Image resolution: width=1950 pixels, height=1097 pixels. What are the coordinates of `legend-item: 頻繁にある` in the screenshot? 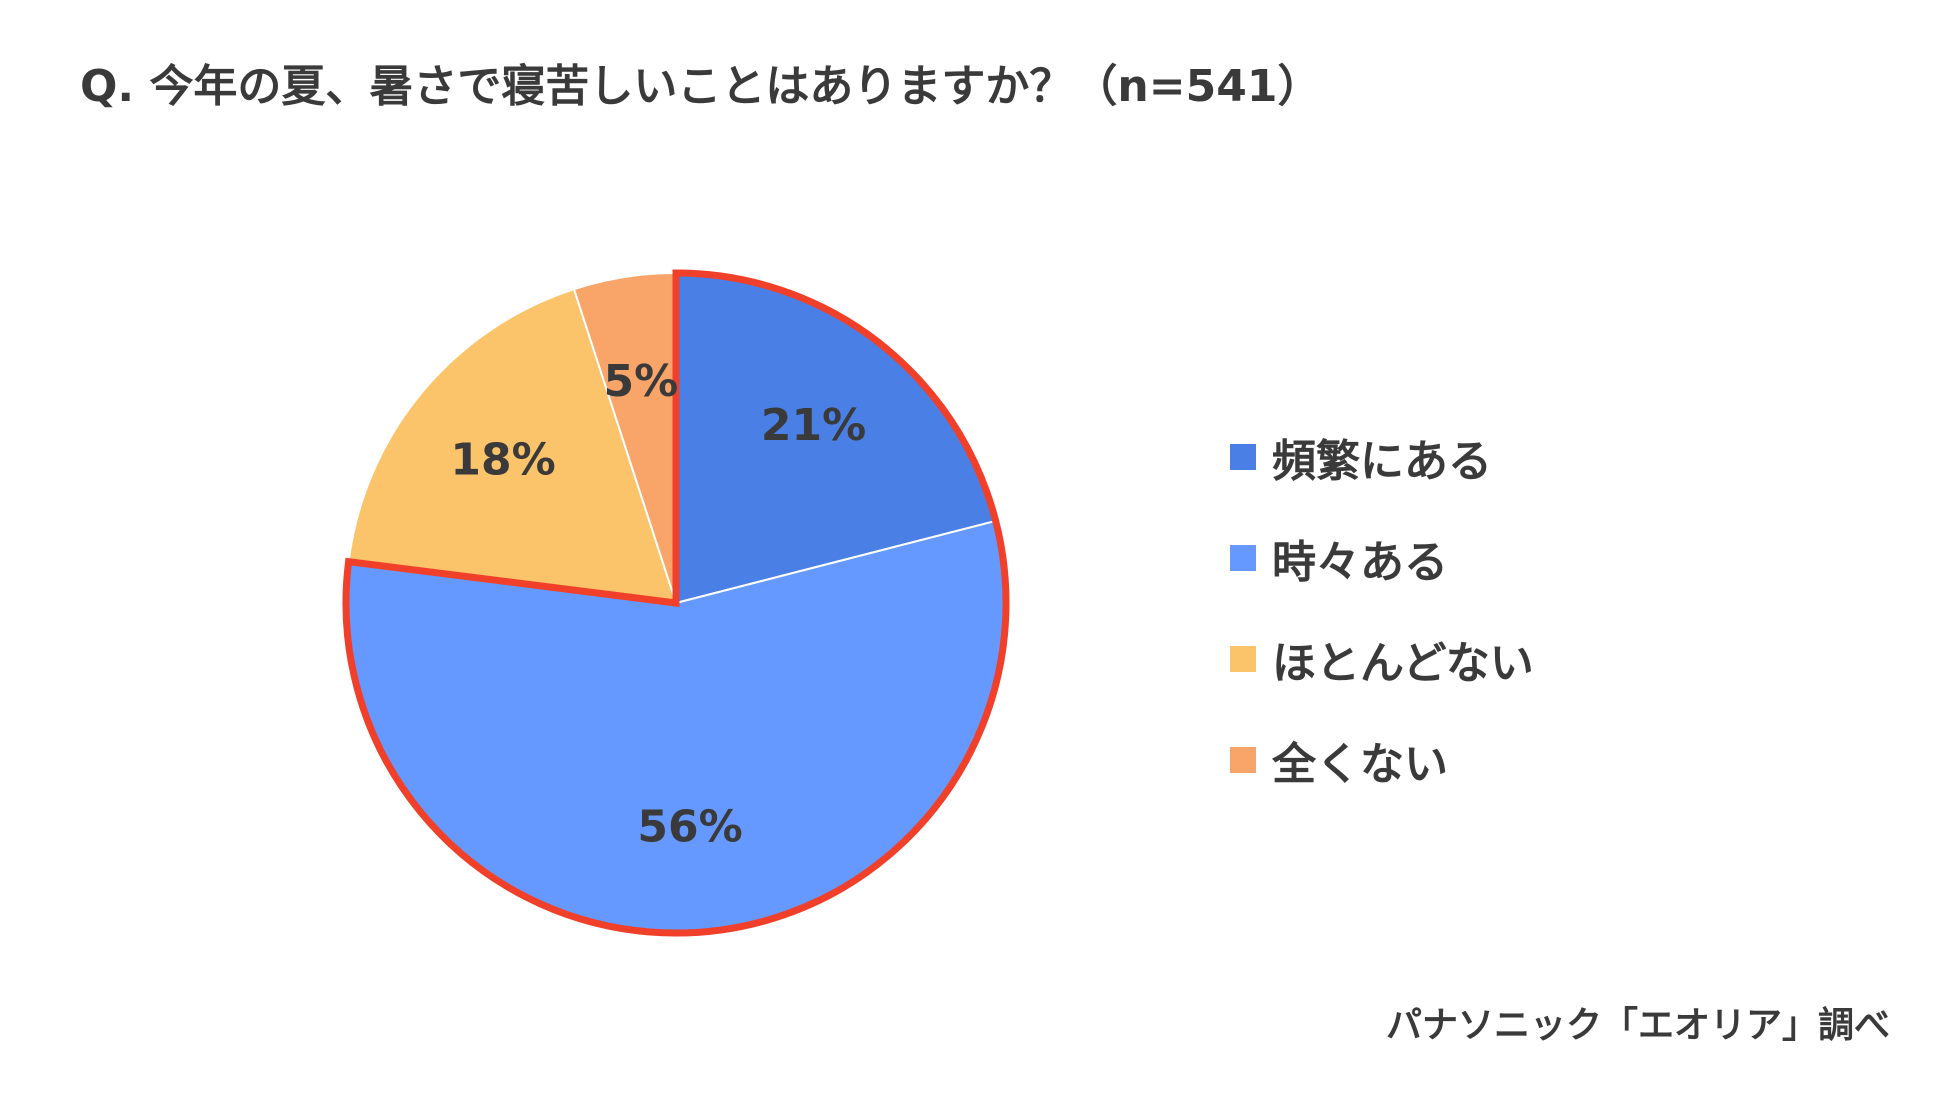 It's located at (1382, 456).